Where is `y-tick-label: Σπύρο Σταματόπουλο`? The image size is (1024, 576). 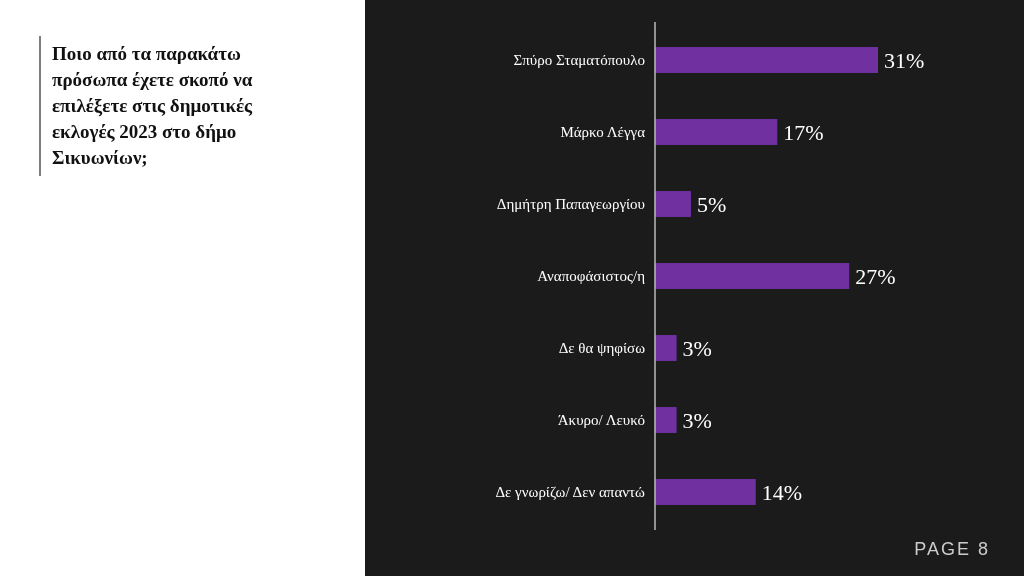 y-tick-label: Σπύρο Σταματόπουλο is located at coordinates (579, 60).